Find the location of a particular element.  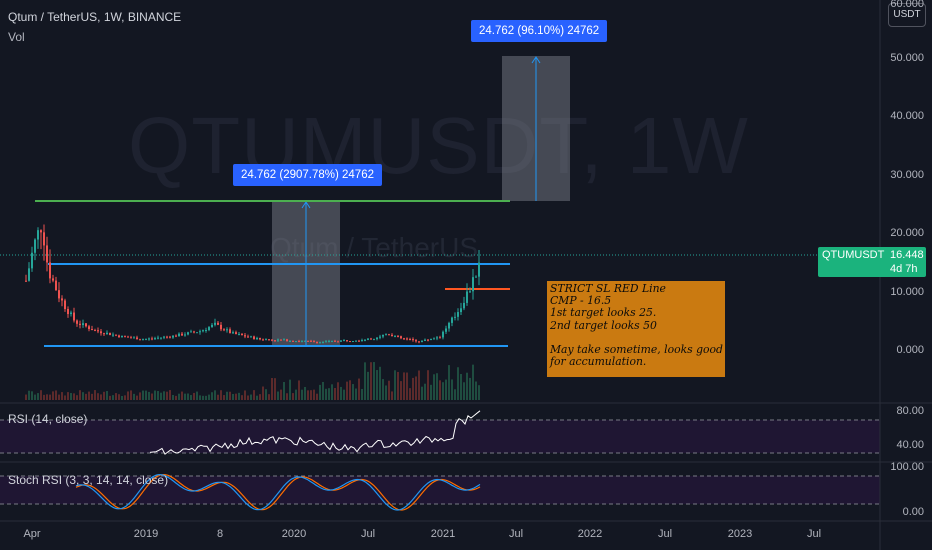

volume-label: Vol is located at coordinates (16, 37).